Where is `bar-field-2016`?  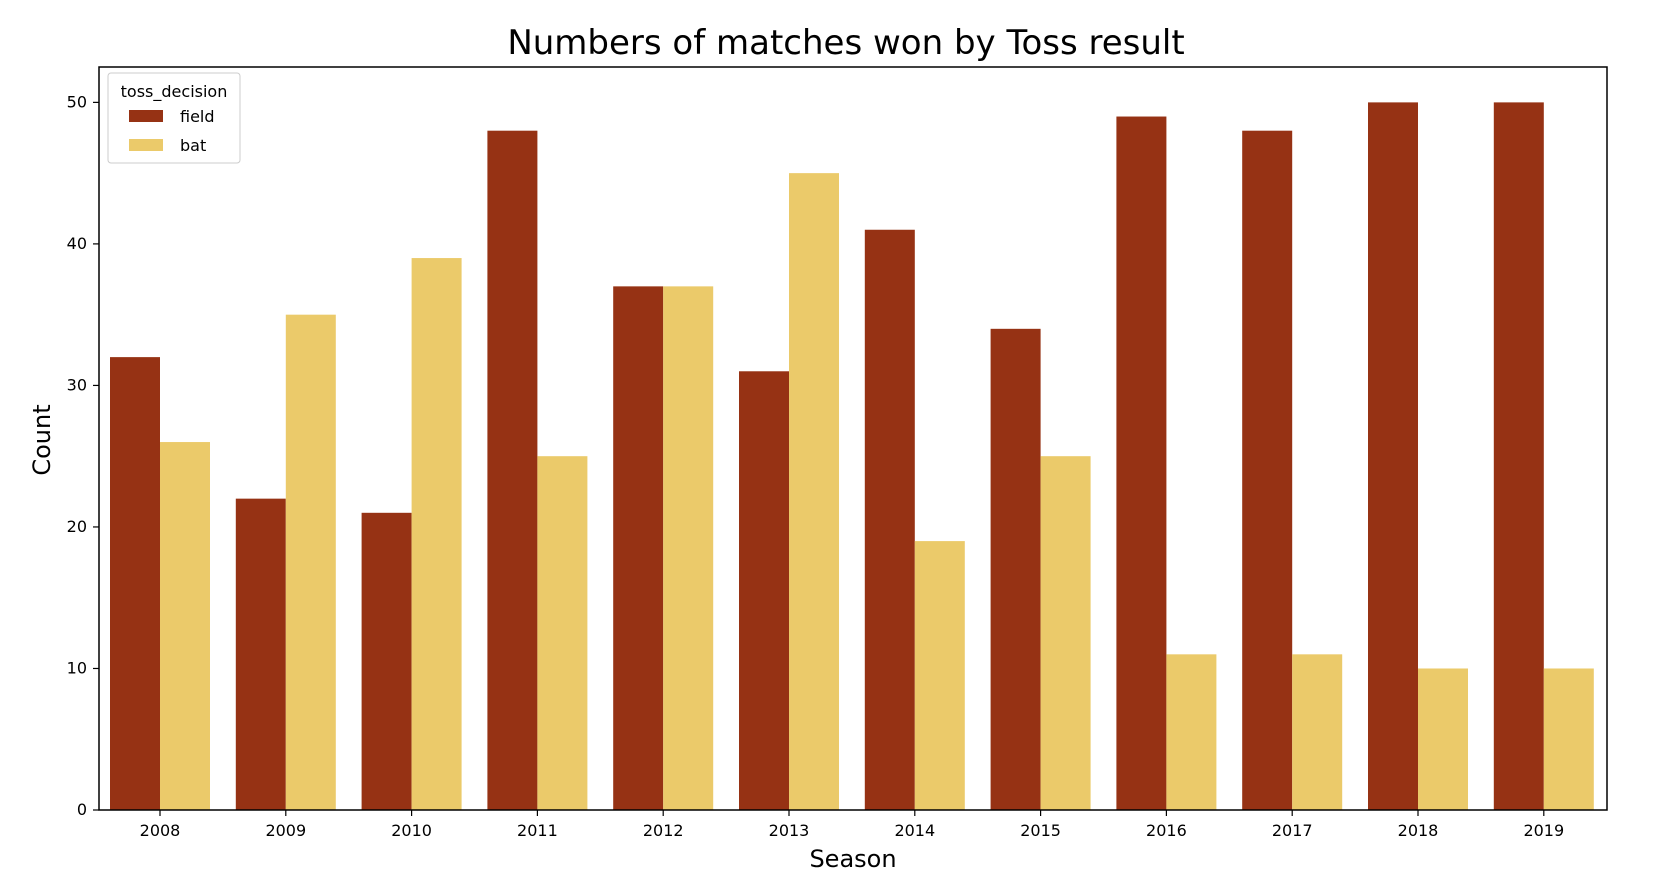
bar-field-2016 is located at coordinates (1141, 463).